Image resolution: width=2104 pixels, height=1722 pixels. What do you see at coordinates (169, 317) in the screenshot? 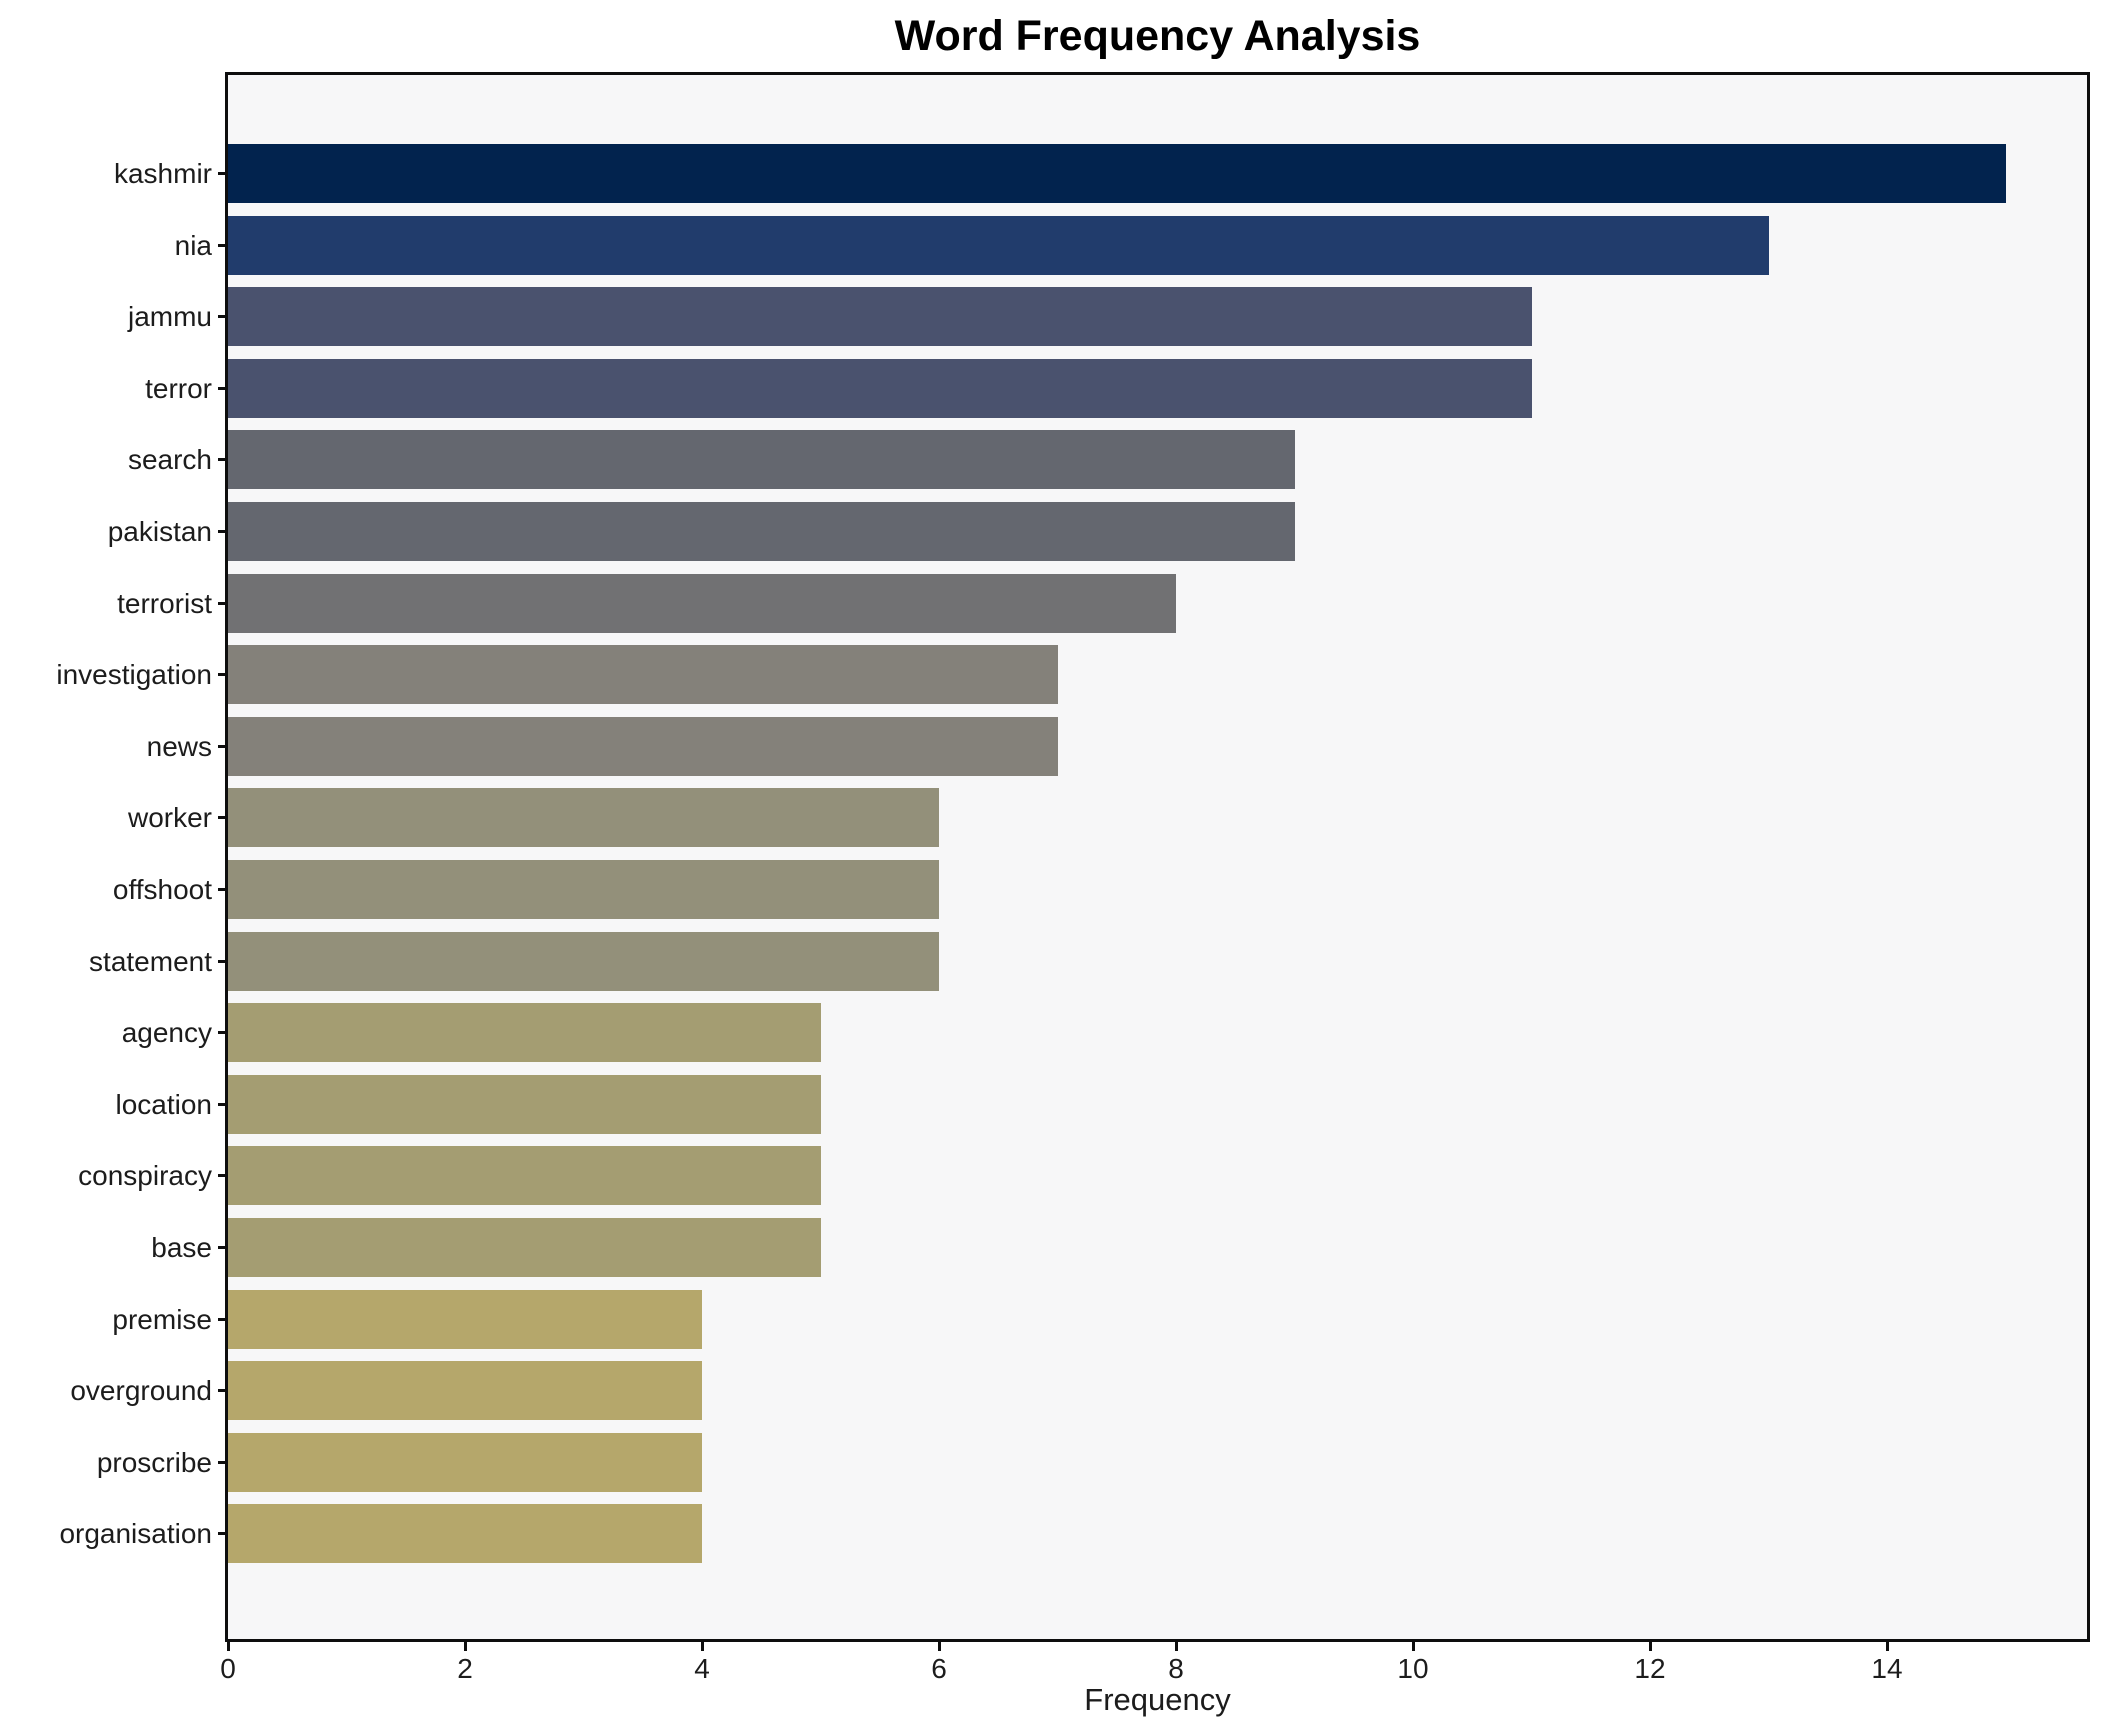
I see `y-tick-label-jammu: jammu` at bounding box center [169, 317].